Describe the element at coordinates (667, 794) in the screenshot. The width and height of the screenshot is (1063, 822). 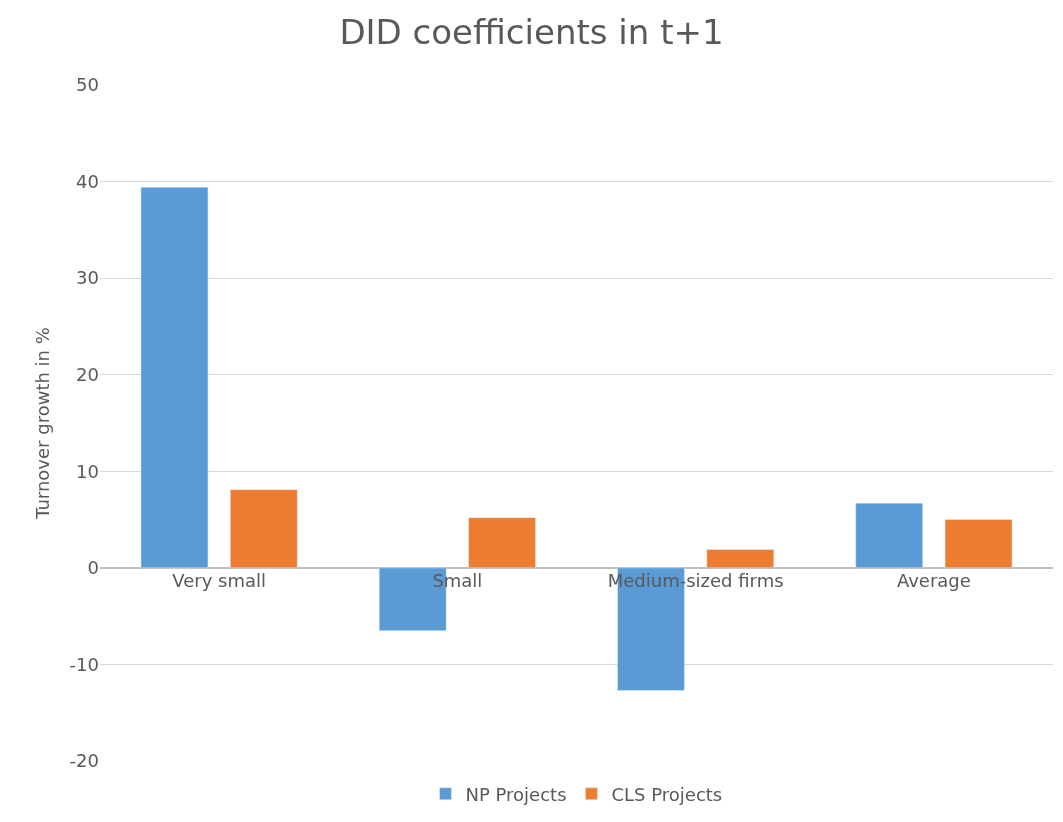
I see `legend-label: CLS Projects` at that location.